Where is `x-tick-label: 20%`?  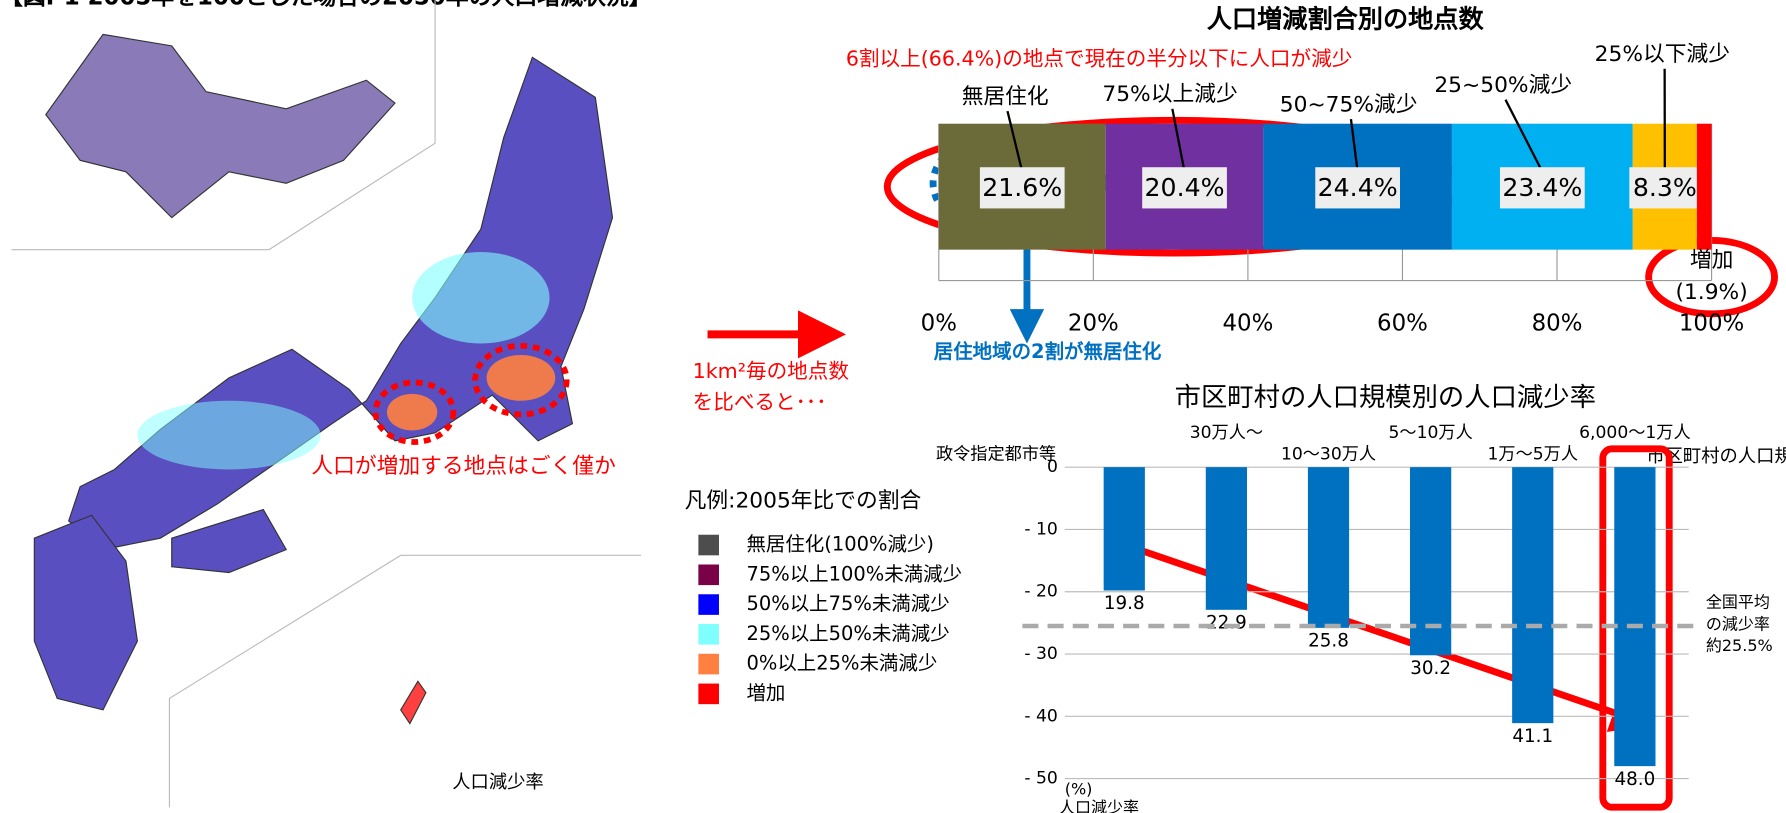 x-tick-label: 20% is located at coordinates (1093, 324).